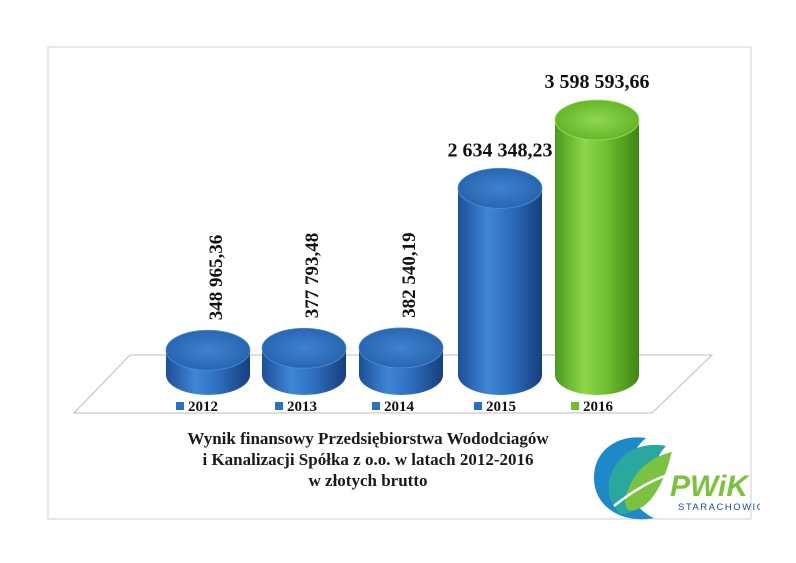 This screenshot has height=563, width=796. Describe the element at coordinates (216, 278) in the screenshot. I see `value-label-2012: 348 965,36` at that location.